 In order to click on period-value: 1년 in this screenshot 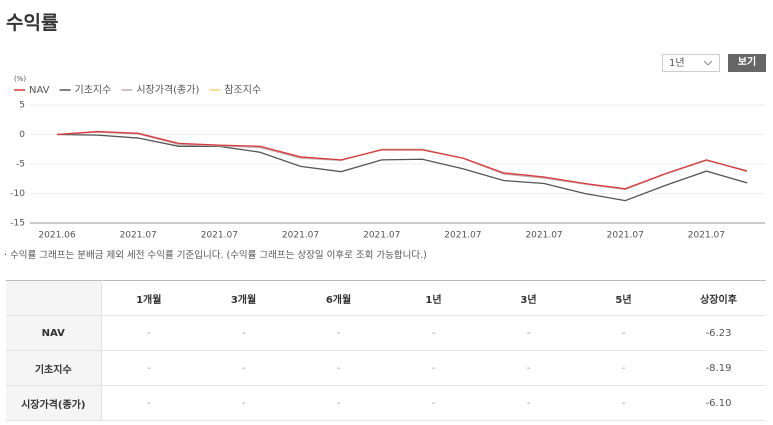, I will do `click(677, 63)`.